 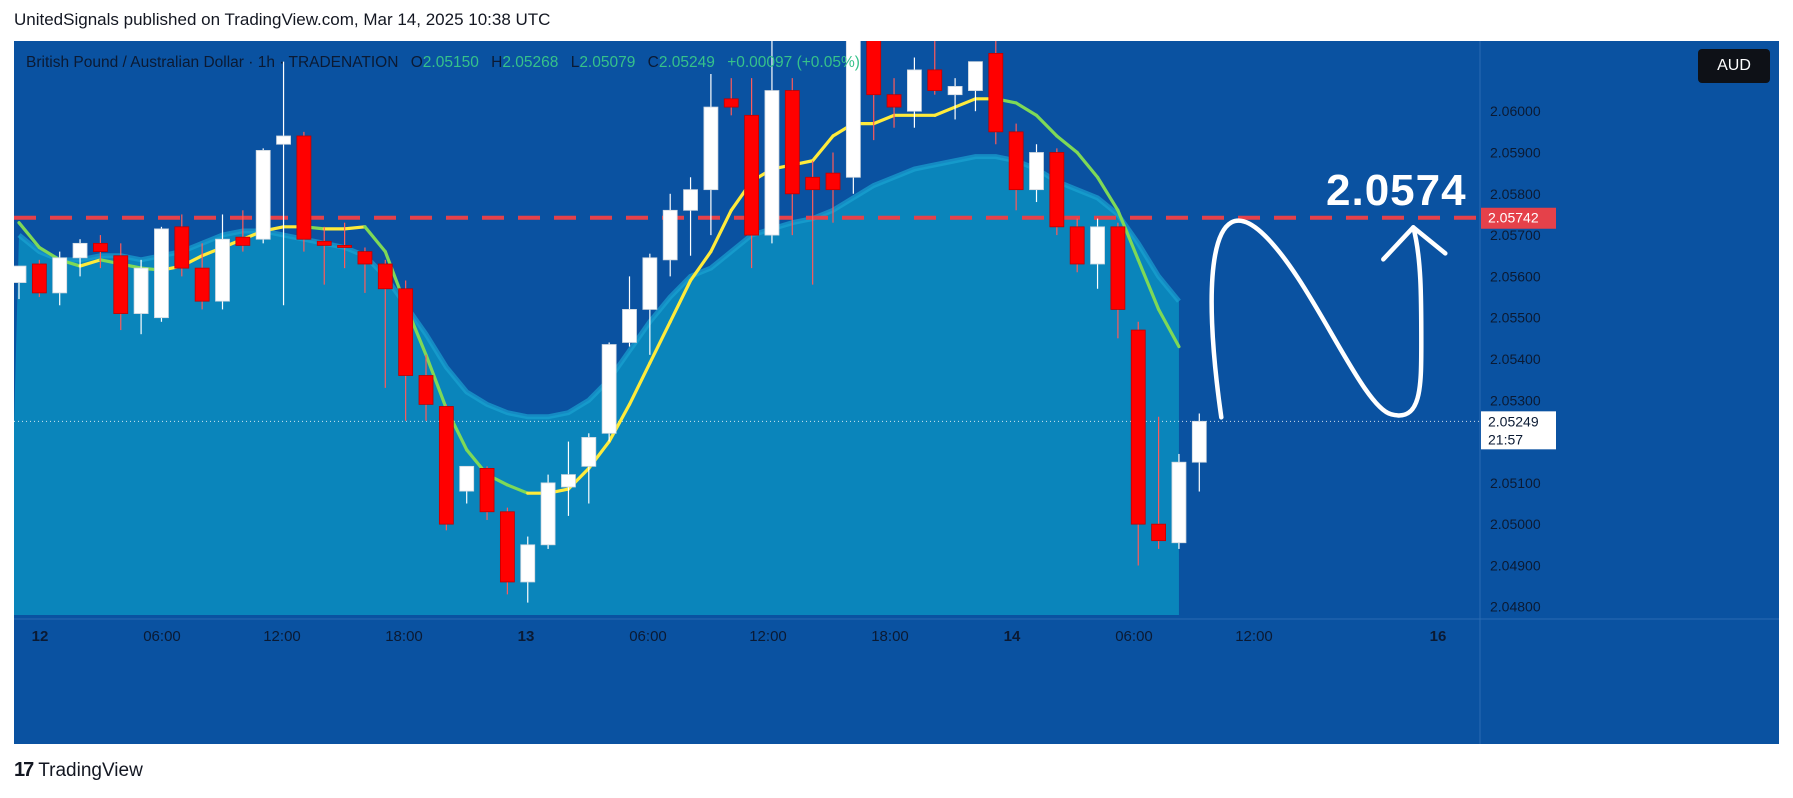 I want to click on last-price-label: 2.05249, so click(x=1513, y=421).